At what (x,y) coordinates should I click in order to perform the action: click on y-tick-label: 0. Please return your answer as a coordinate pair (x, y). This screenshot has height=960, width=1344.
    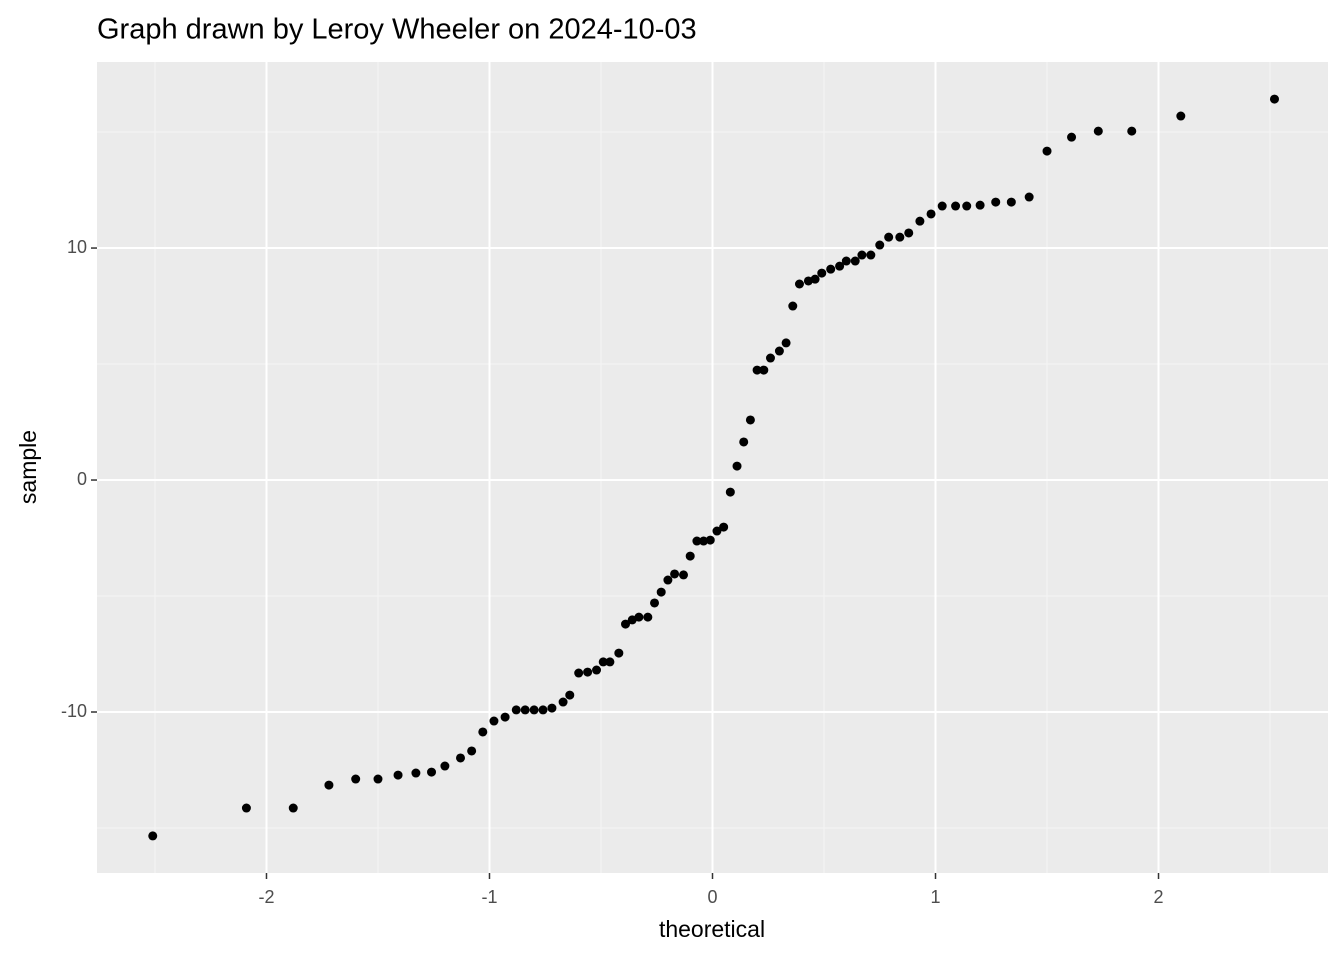
    Looking at the image, I should click on (82, 479).